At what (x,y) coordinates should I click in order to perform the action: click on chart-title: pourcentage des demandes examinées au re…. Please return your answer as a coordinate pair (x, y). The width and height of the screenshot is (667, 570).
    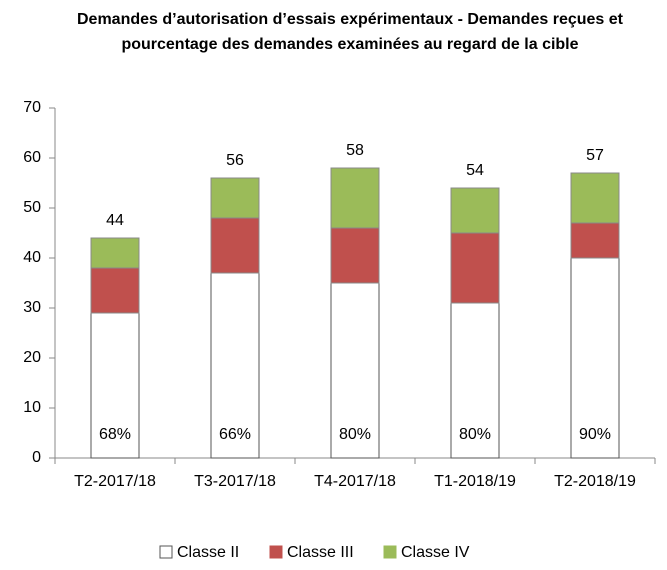
    Looking at the image, I should click on (349, 44).